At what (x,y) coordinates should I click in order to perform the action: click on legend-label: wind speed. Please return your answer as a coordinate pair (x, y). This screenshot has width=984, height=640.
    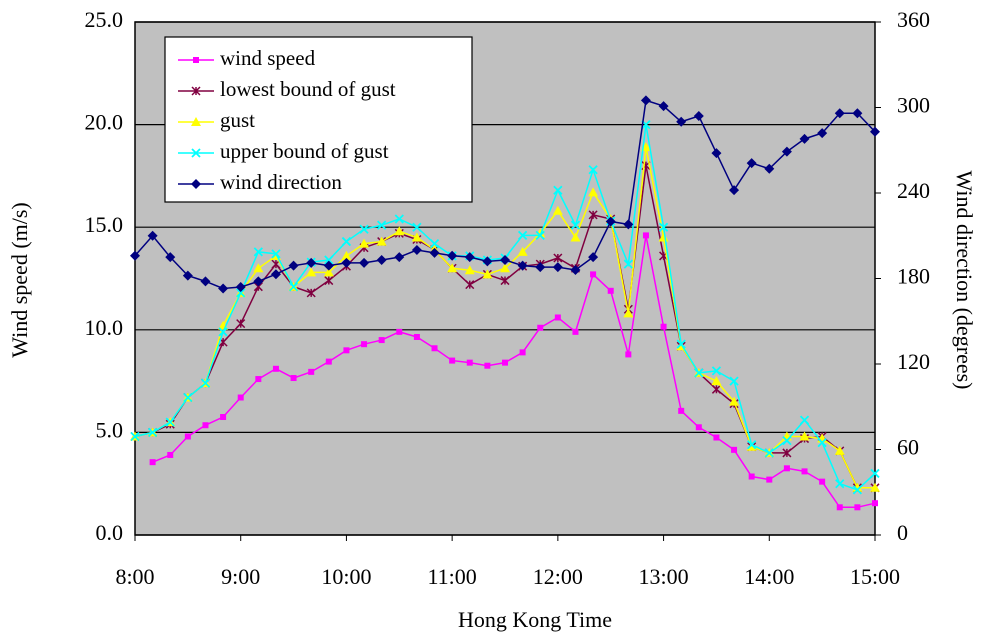
    Looking at the image, I should click on (268, 58).